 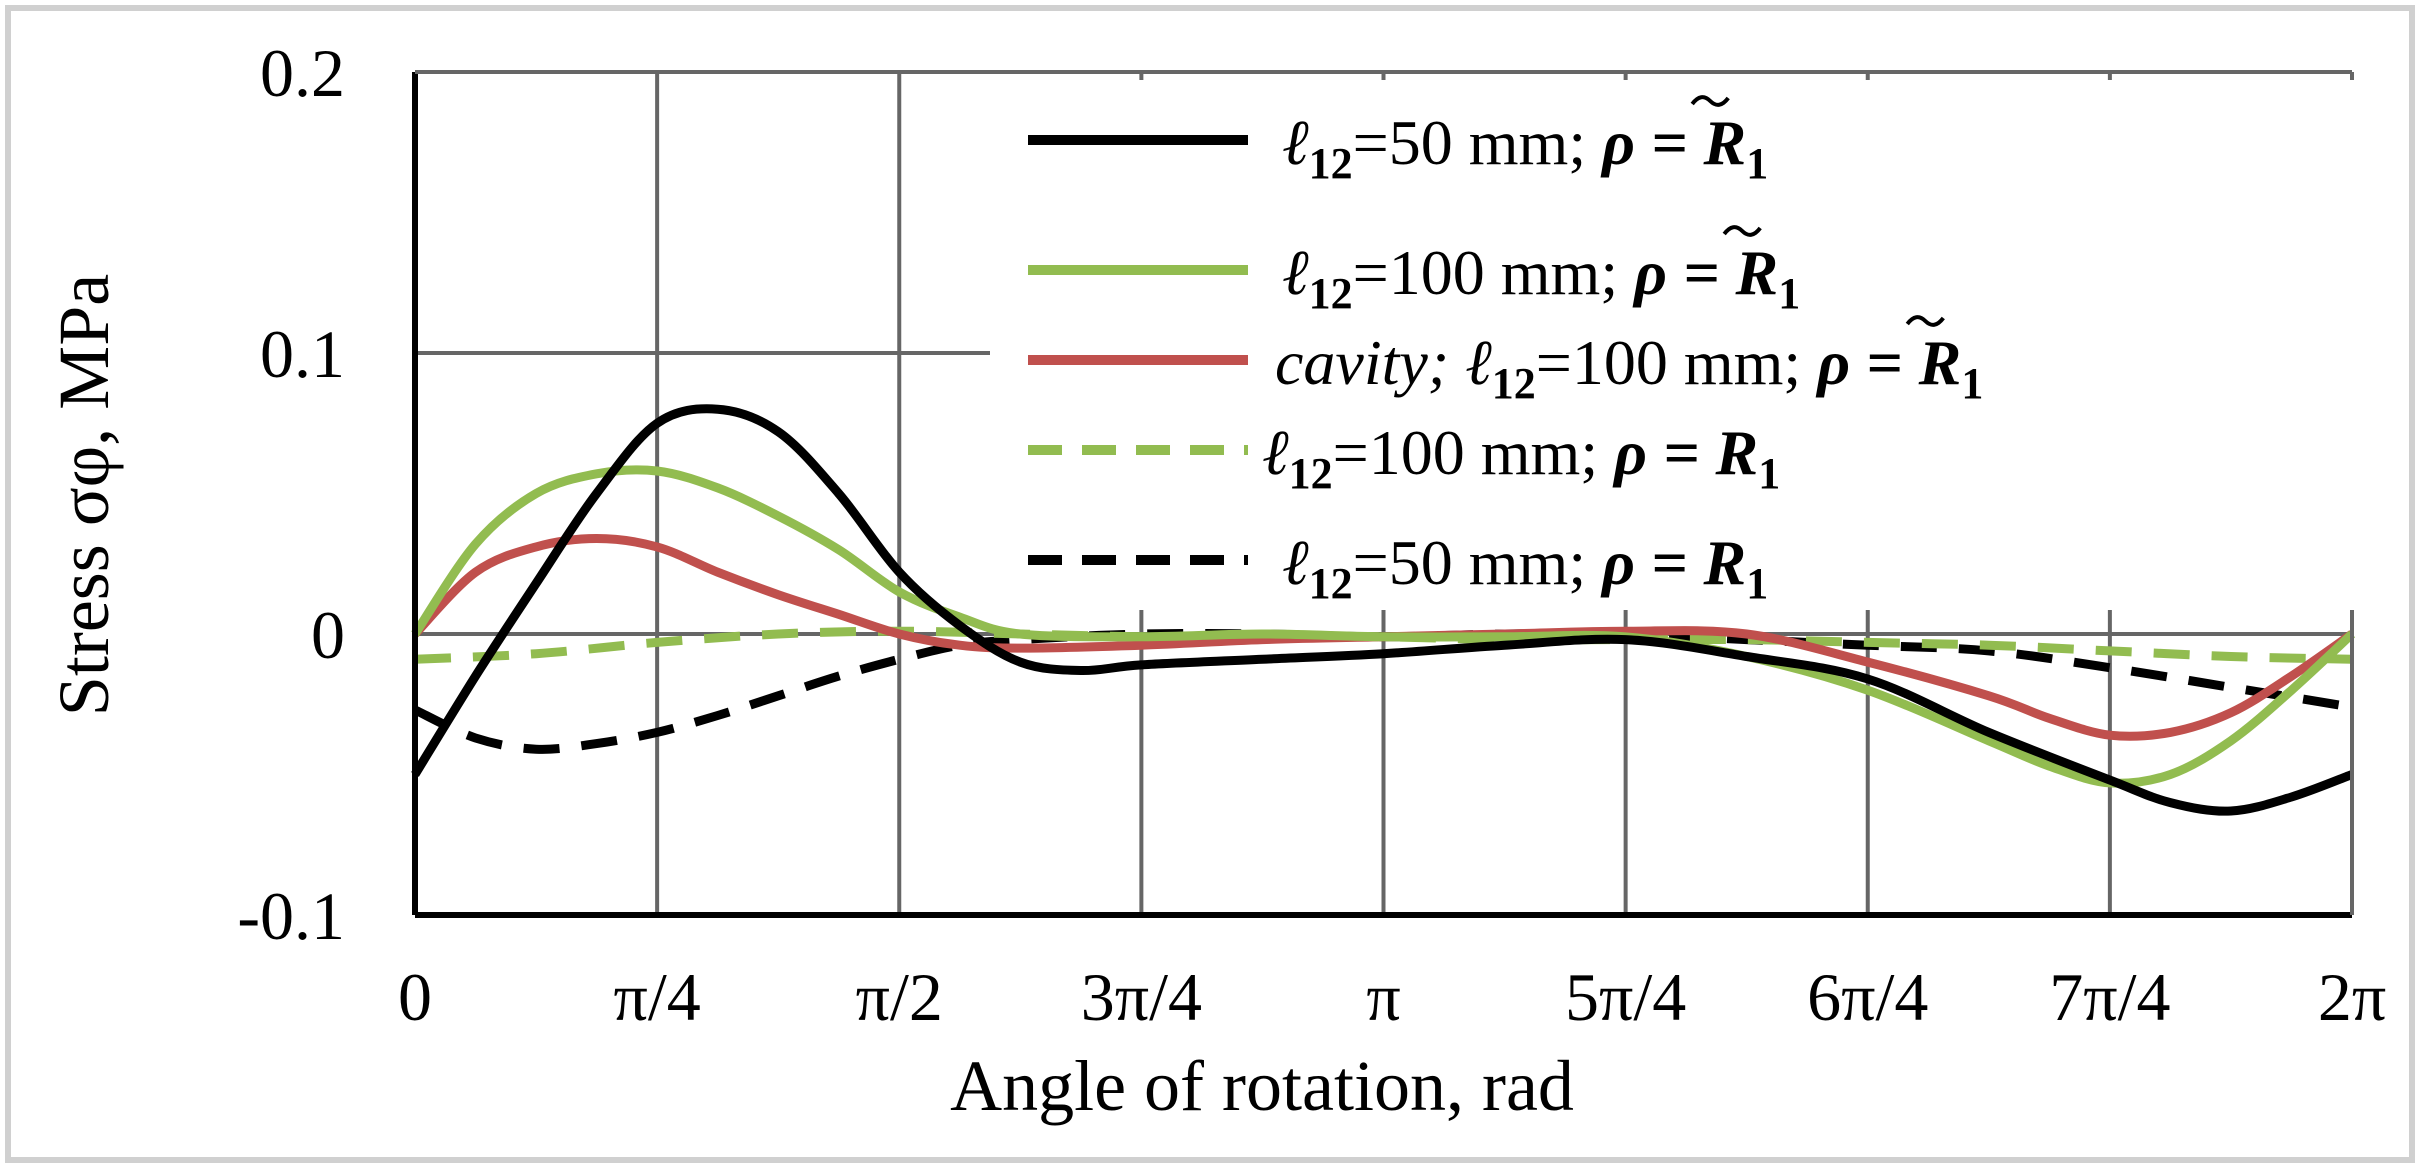 What do you see at coordinates (1888, 362) in the screenshot?
I see `legend-rho-2: ρ = R` at bounding box center [1888, 362].